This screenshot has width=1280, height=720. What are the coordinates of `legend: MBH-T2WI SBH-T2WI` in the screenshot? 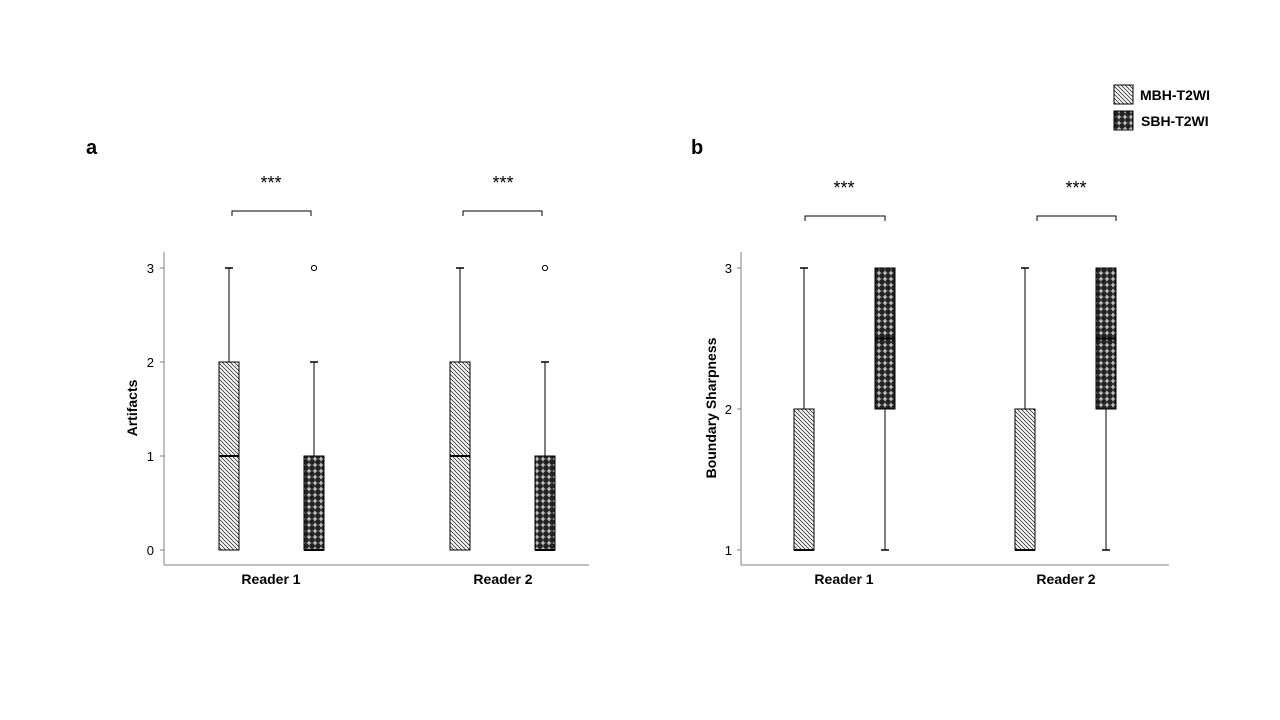 It's located at (1161, 107).